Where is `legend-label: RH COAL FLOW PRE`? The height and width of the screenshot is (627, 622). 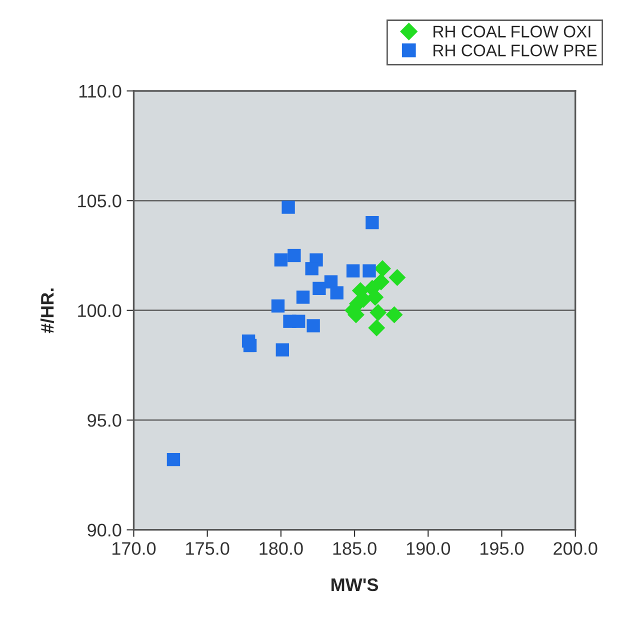 legend-label: RH COAL FLOW PRE is located at coordinates (515, 50).